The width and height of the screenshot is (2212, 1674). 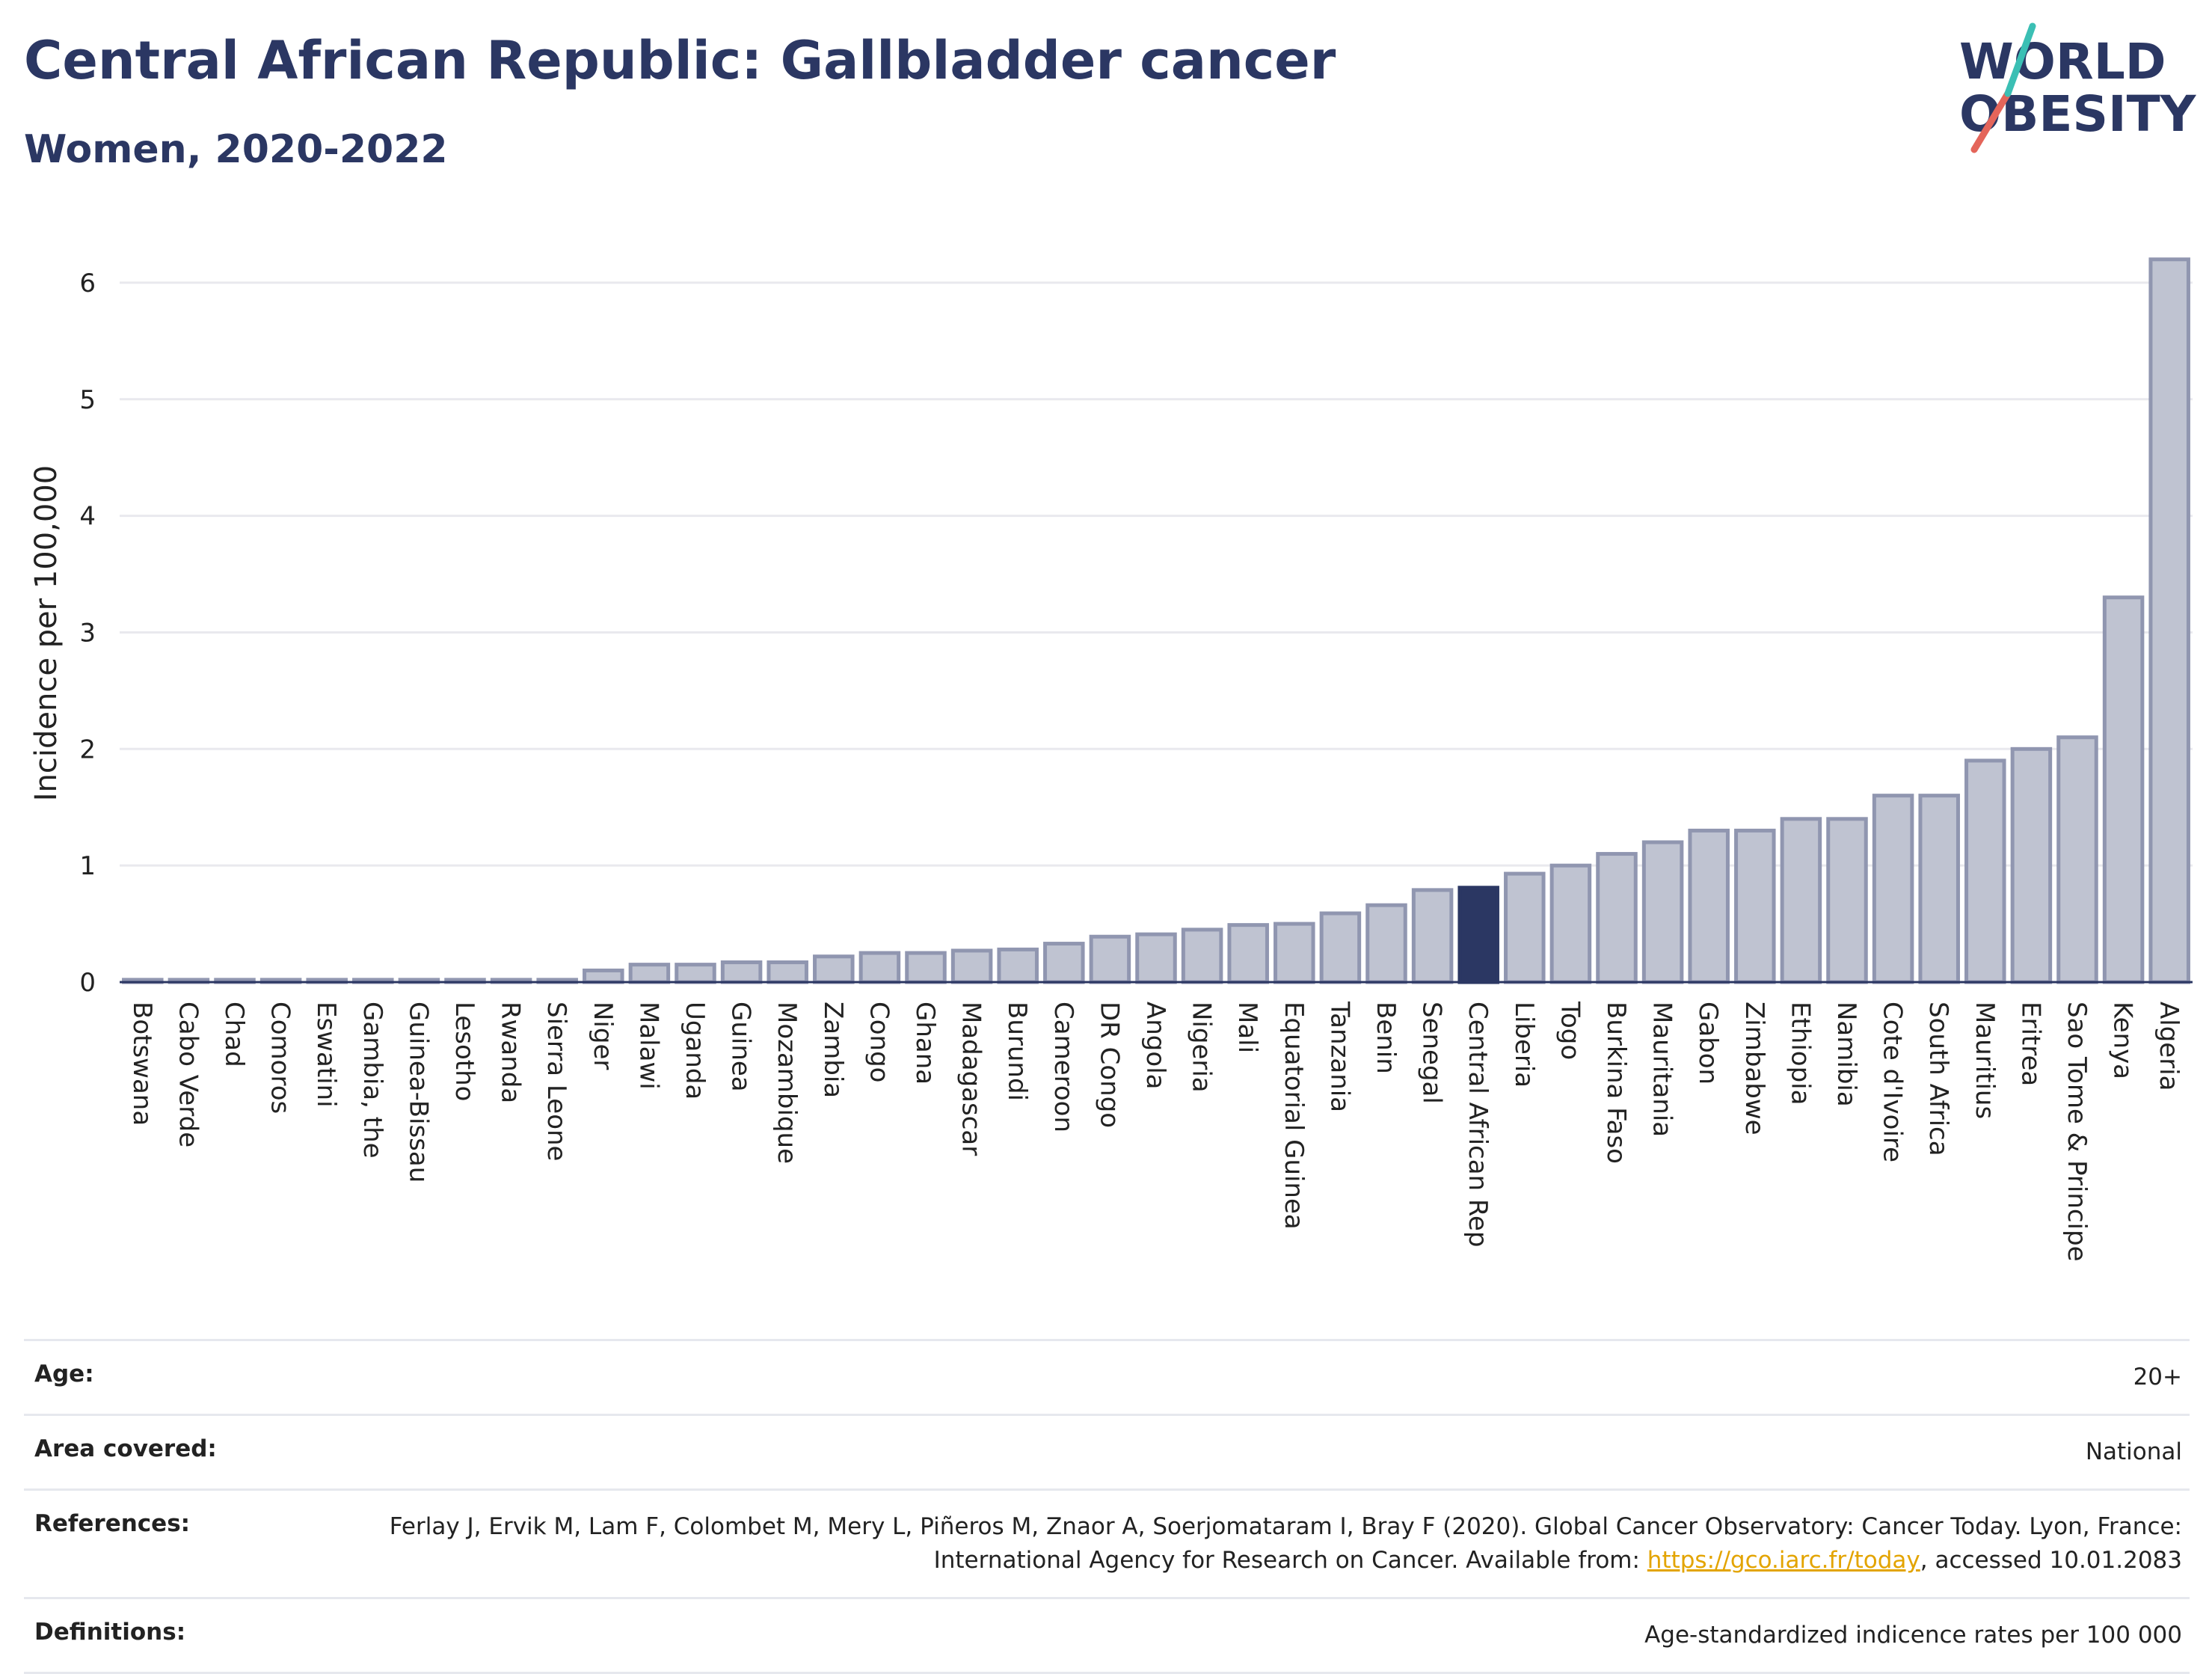 I want to click on x-category-label: Guinea, so click(x=741, y=1047).